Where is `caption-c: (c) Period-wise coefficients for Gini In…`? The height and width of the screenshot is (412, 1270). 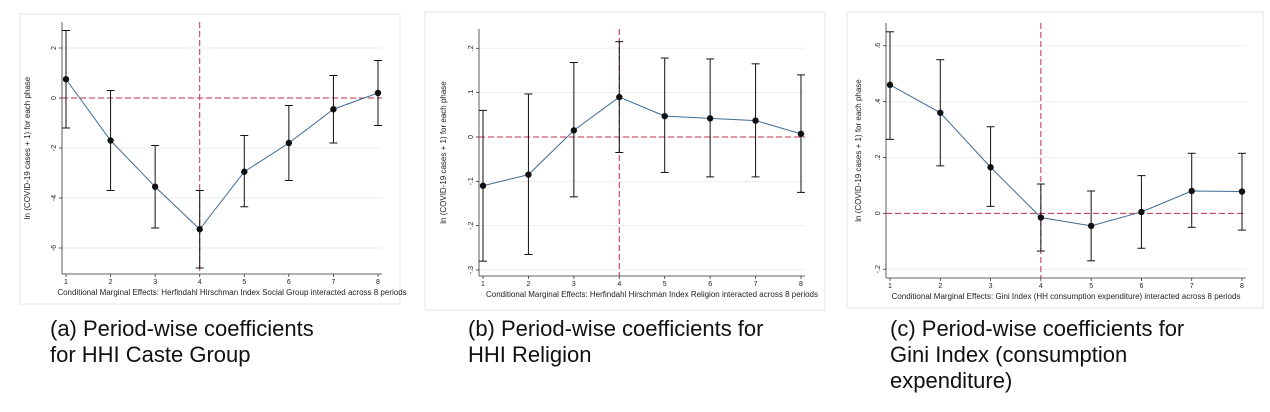 caption-c: (c) Period-wise coefficients for Gini In… is located at coordinates (1037, 354).